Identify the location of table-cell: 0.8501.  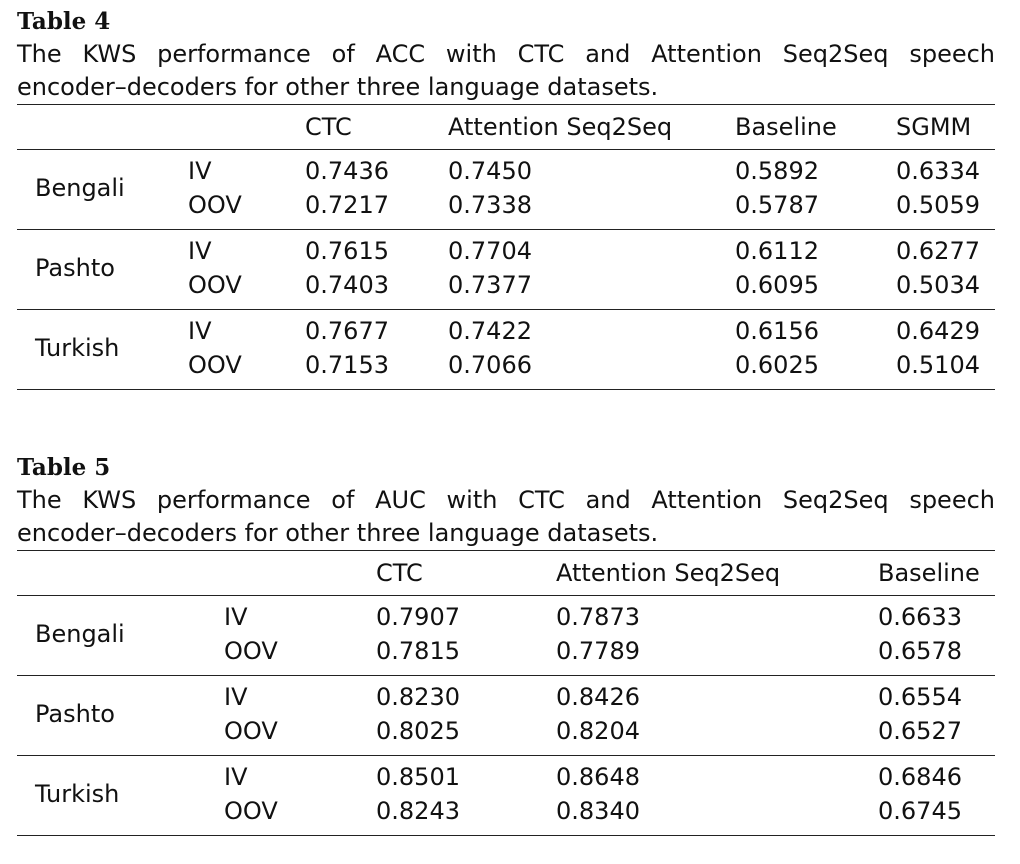
(418, 777).